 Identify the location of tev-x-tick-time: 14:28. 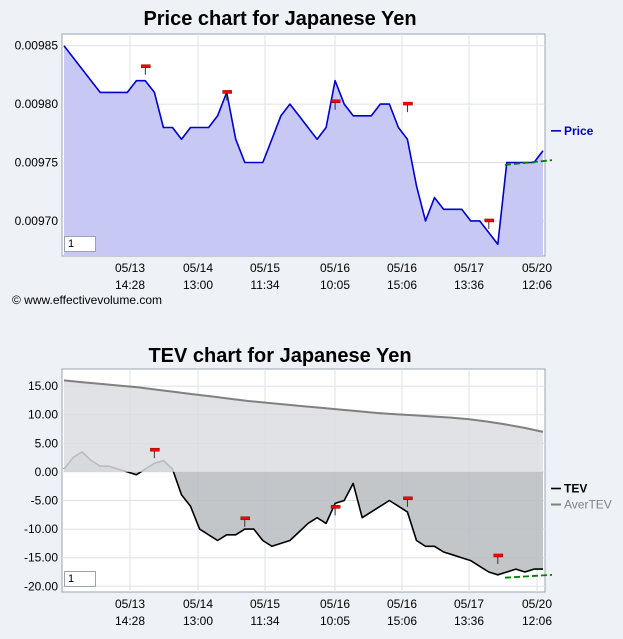
(130, 621).